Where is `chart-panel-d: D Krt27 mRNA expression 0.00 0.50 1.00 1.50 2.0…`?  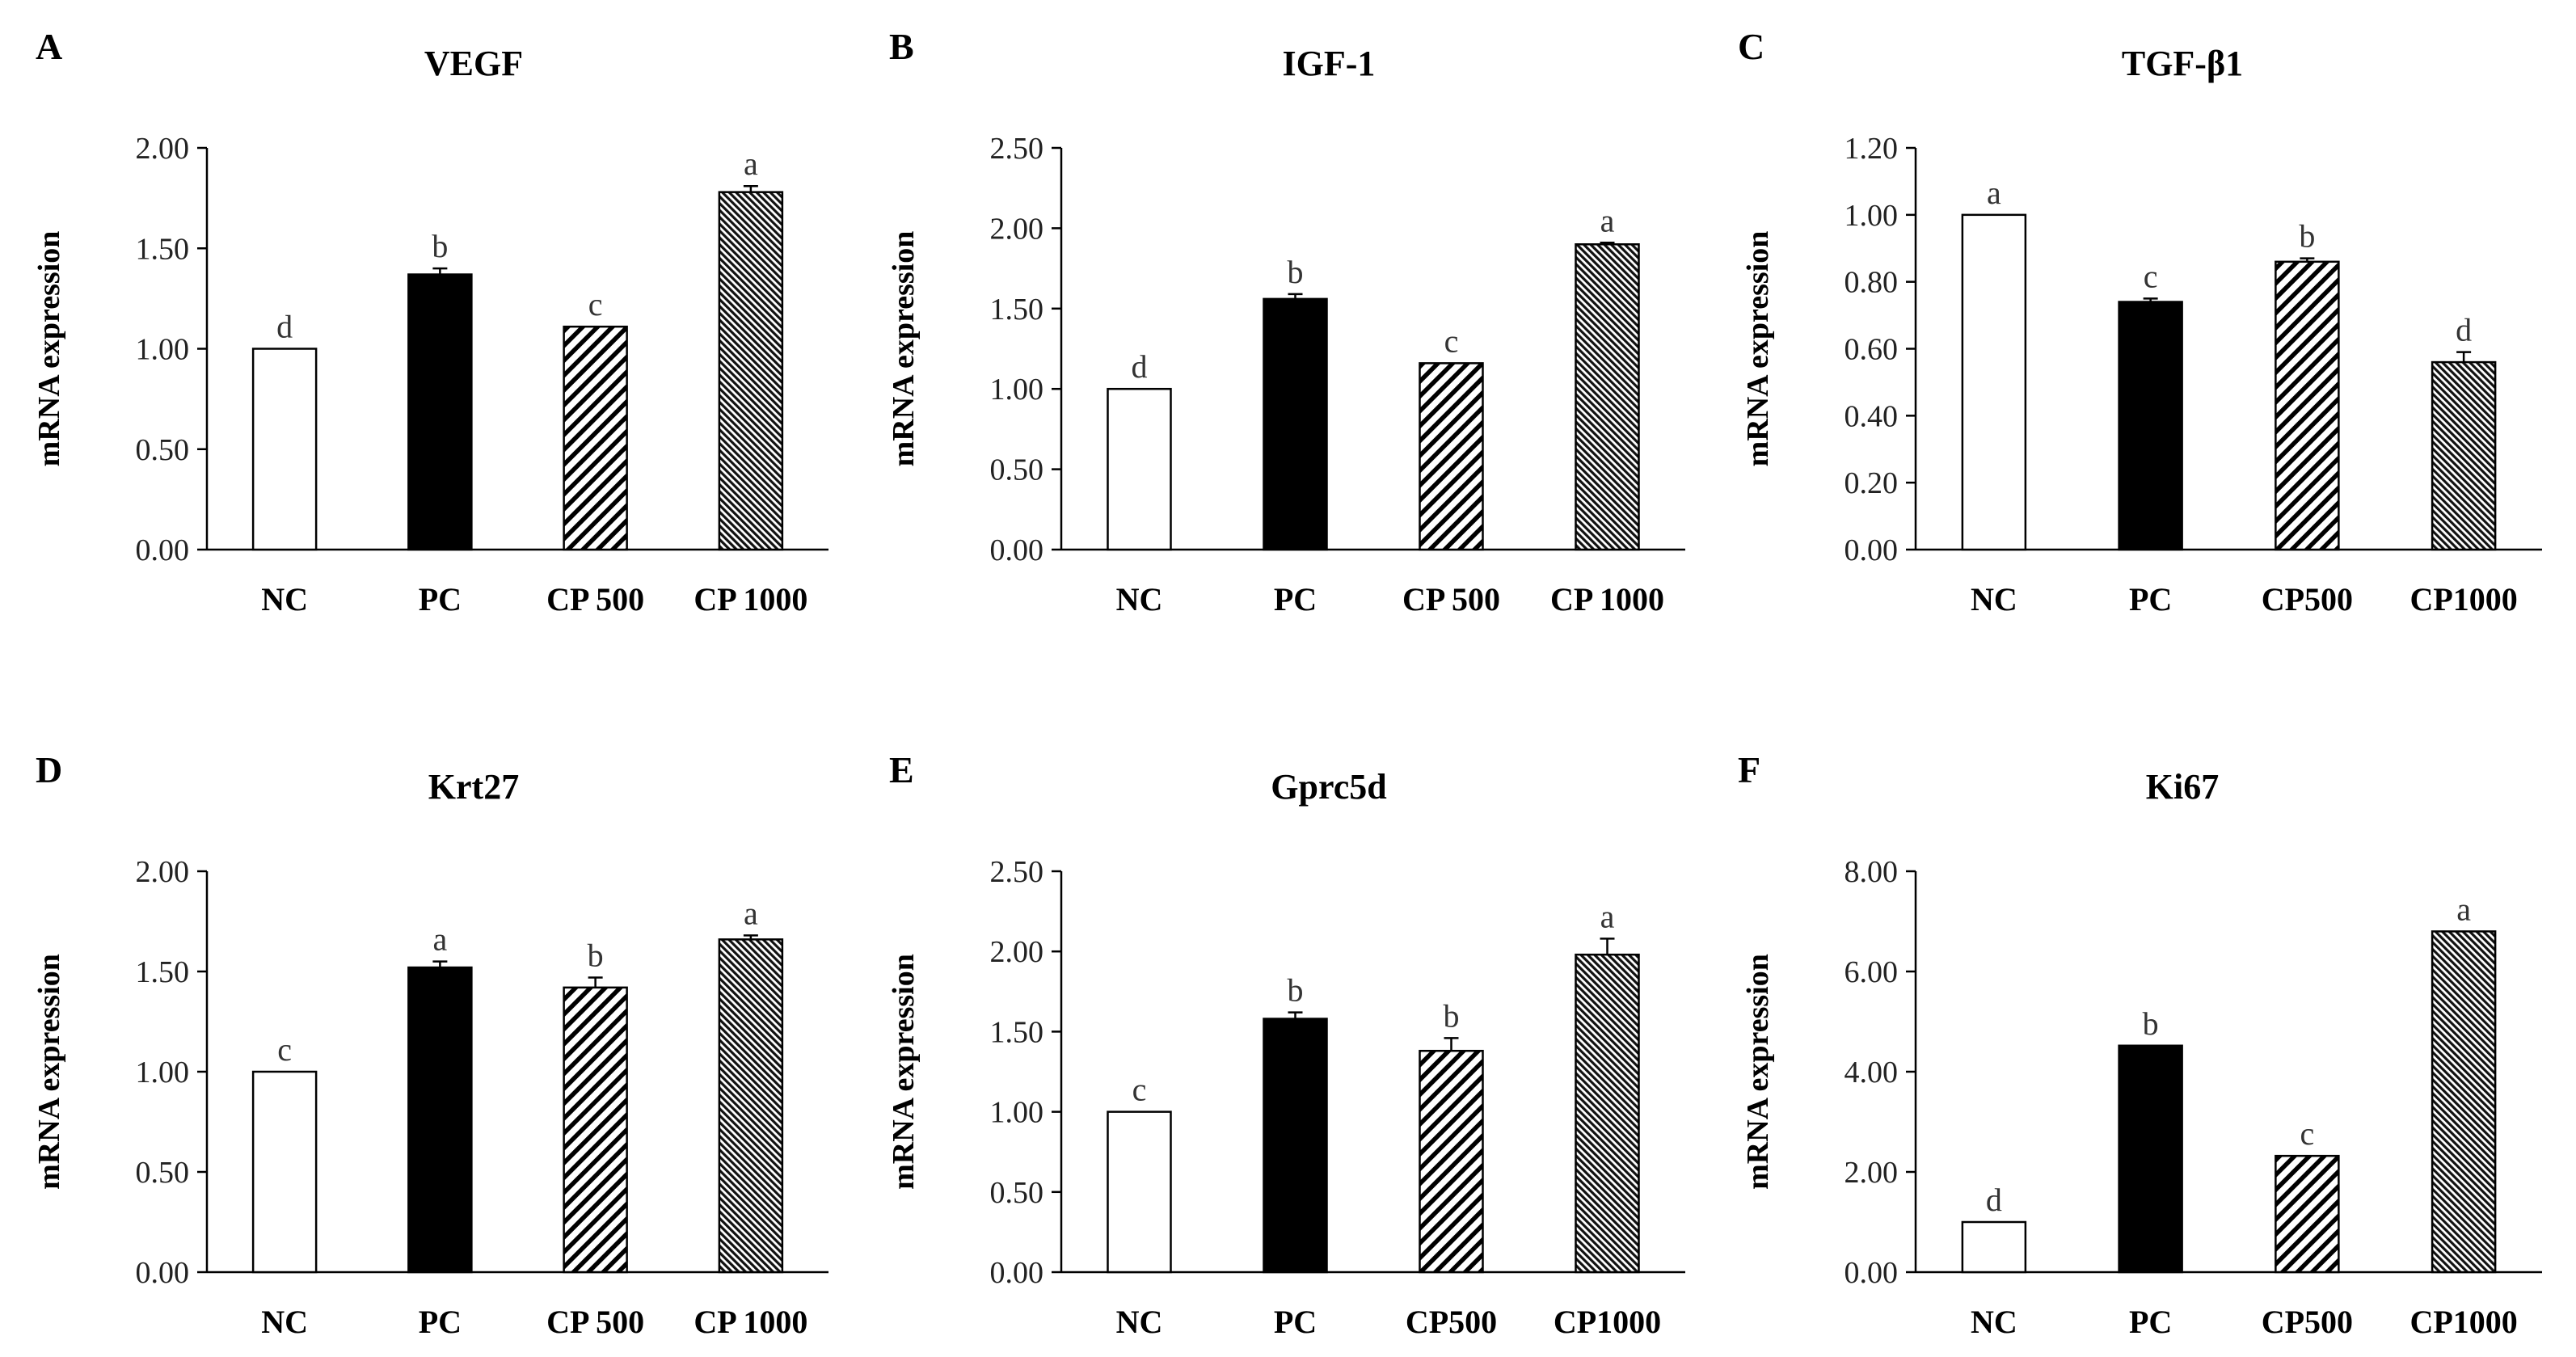 chart-panel-d: D Krt27 mRNA expression 0.00 0.50 1.00 1.50 2.0… is located at coordinates (430, 1044).